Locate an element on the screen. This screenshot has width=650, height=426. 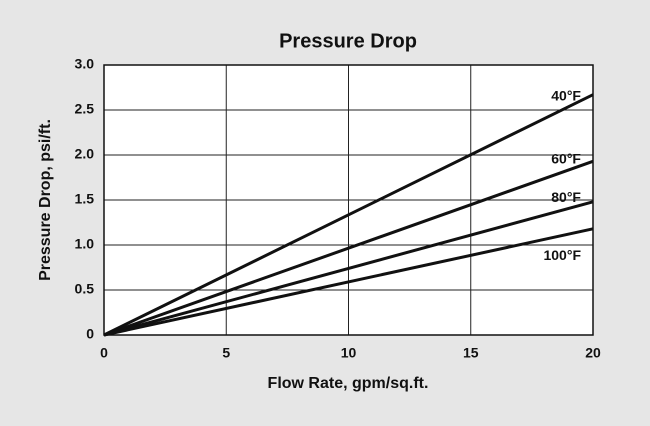
y-tick-label: 2.0 is located at coordinates (85, 154).